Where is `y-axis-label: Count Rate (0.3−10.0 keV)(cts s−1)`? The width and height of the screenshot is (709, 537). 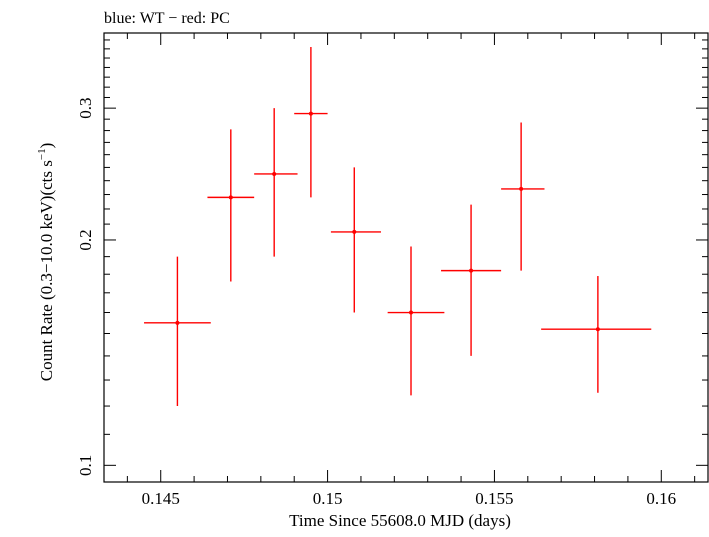 y-axis-label: Count Rate (0.3−10.0 keV)(cts s−1) is located at coordinates (46, 262).